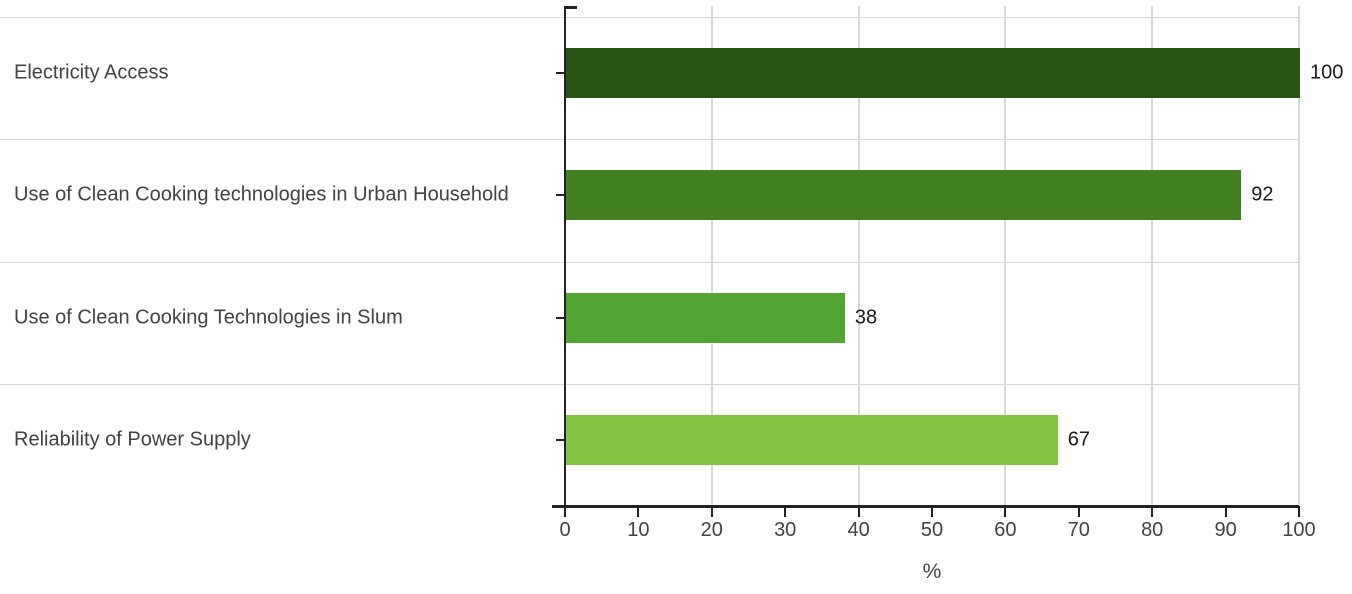 Image resolution: width=1352 pixels, height=594 pixels. What do you see at coordinates (570, 7) in the screenshot?
I see `y-axis-top-cap` at bounding box center [570, 7].